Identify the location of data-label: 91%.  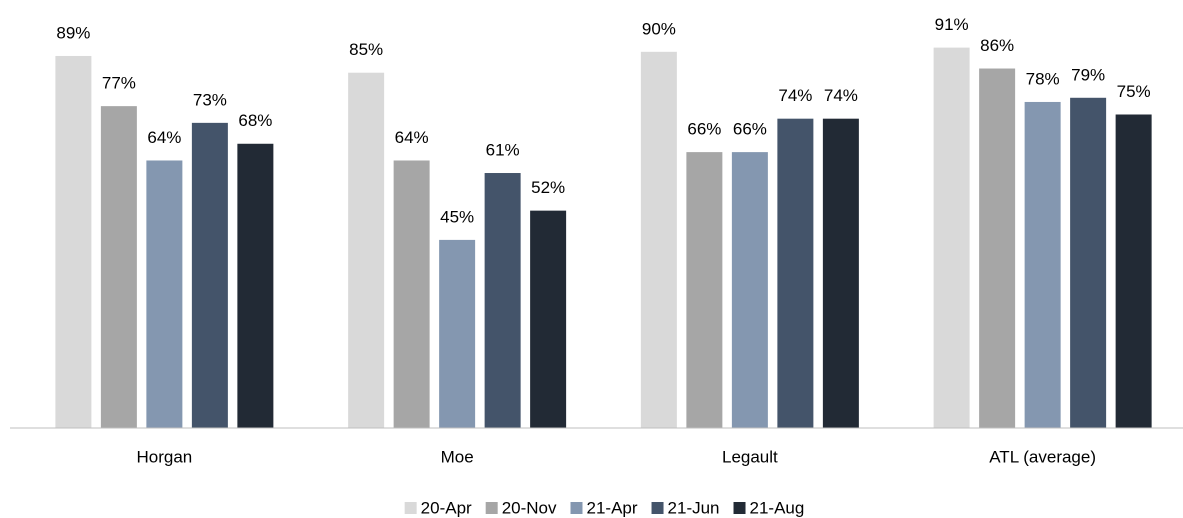
(952, 24).